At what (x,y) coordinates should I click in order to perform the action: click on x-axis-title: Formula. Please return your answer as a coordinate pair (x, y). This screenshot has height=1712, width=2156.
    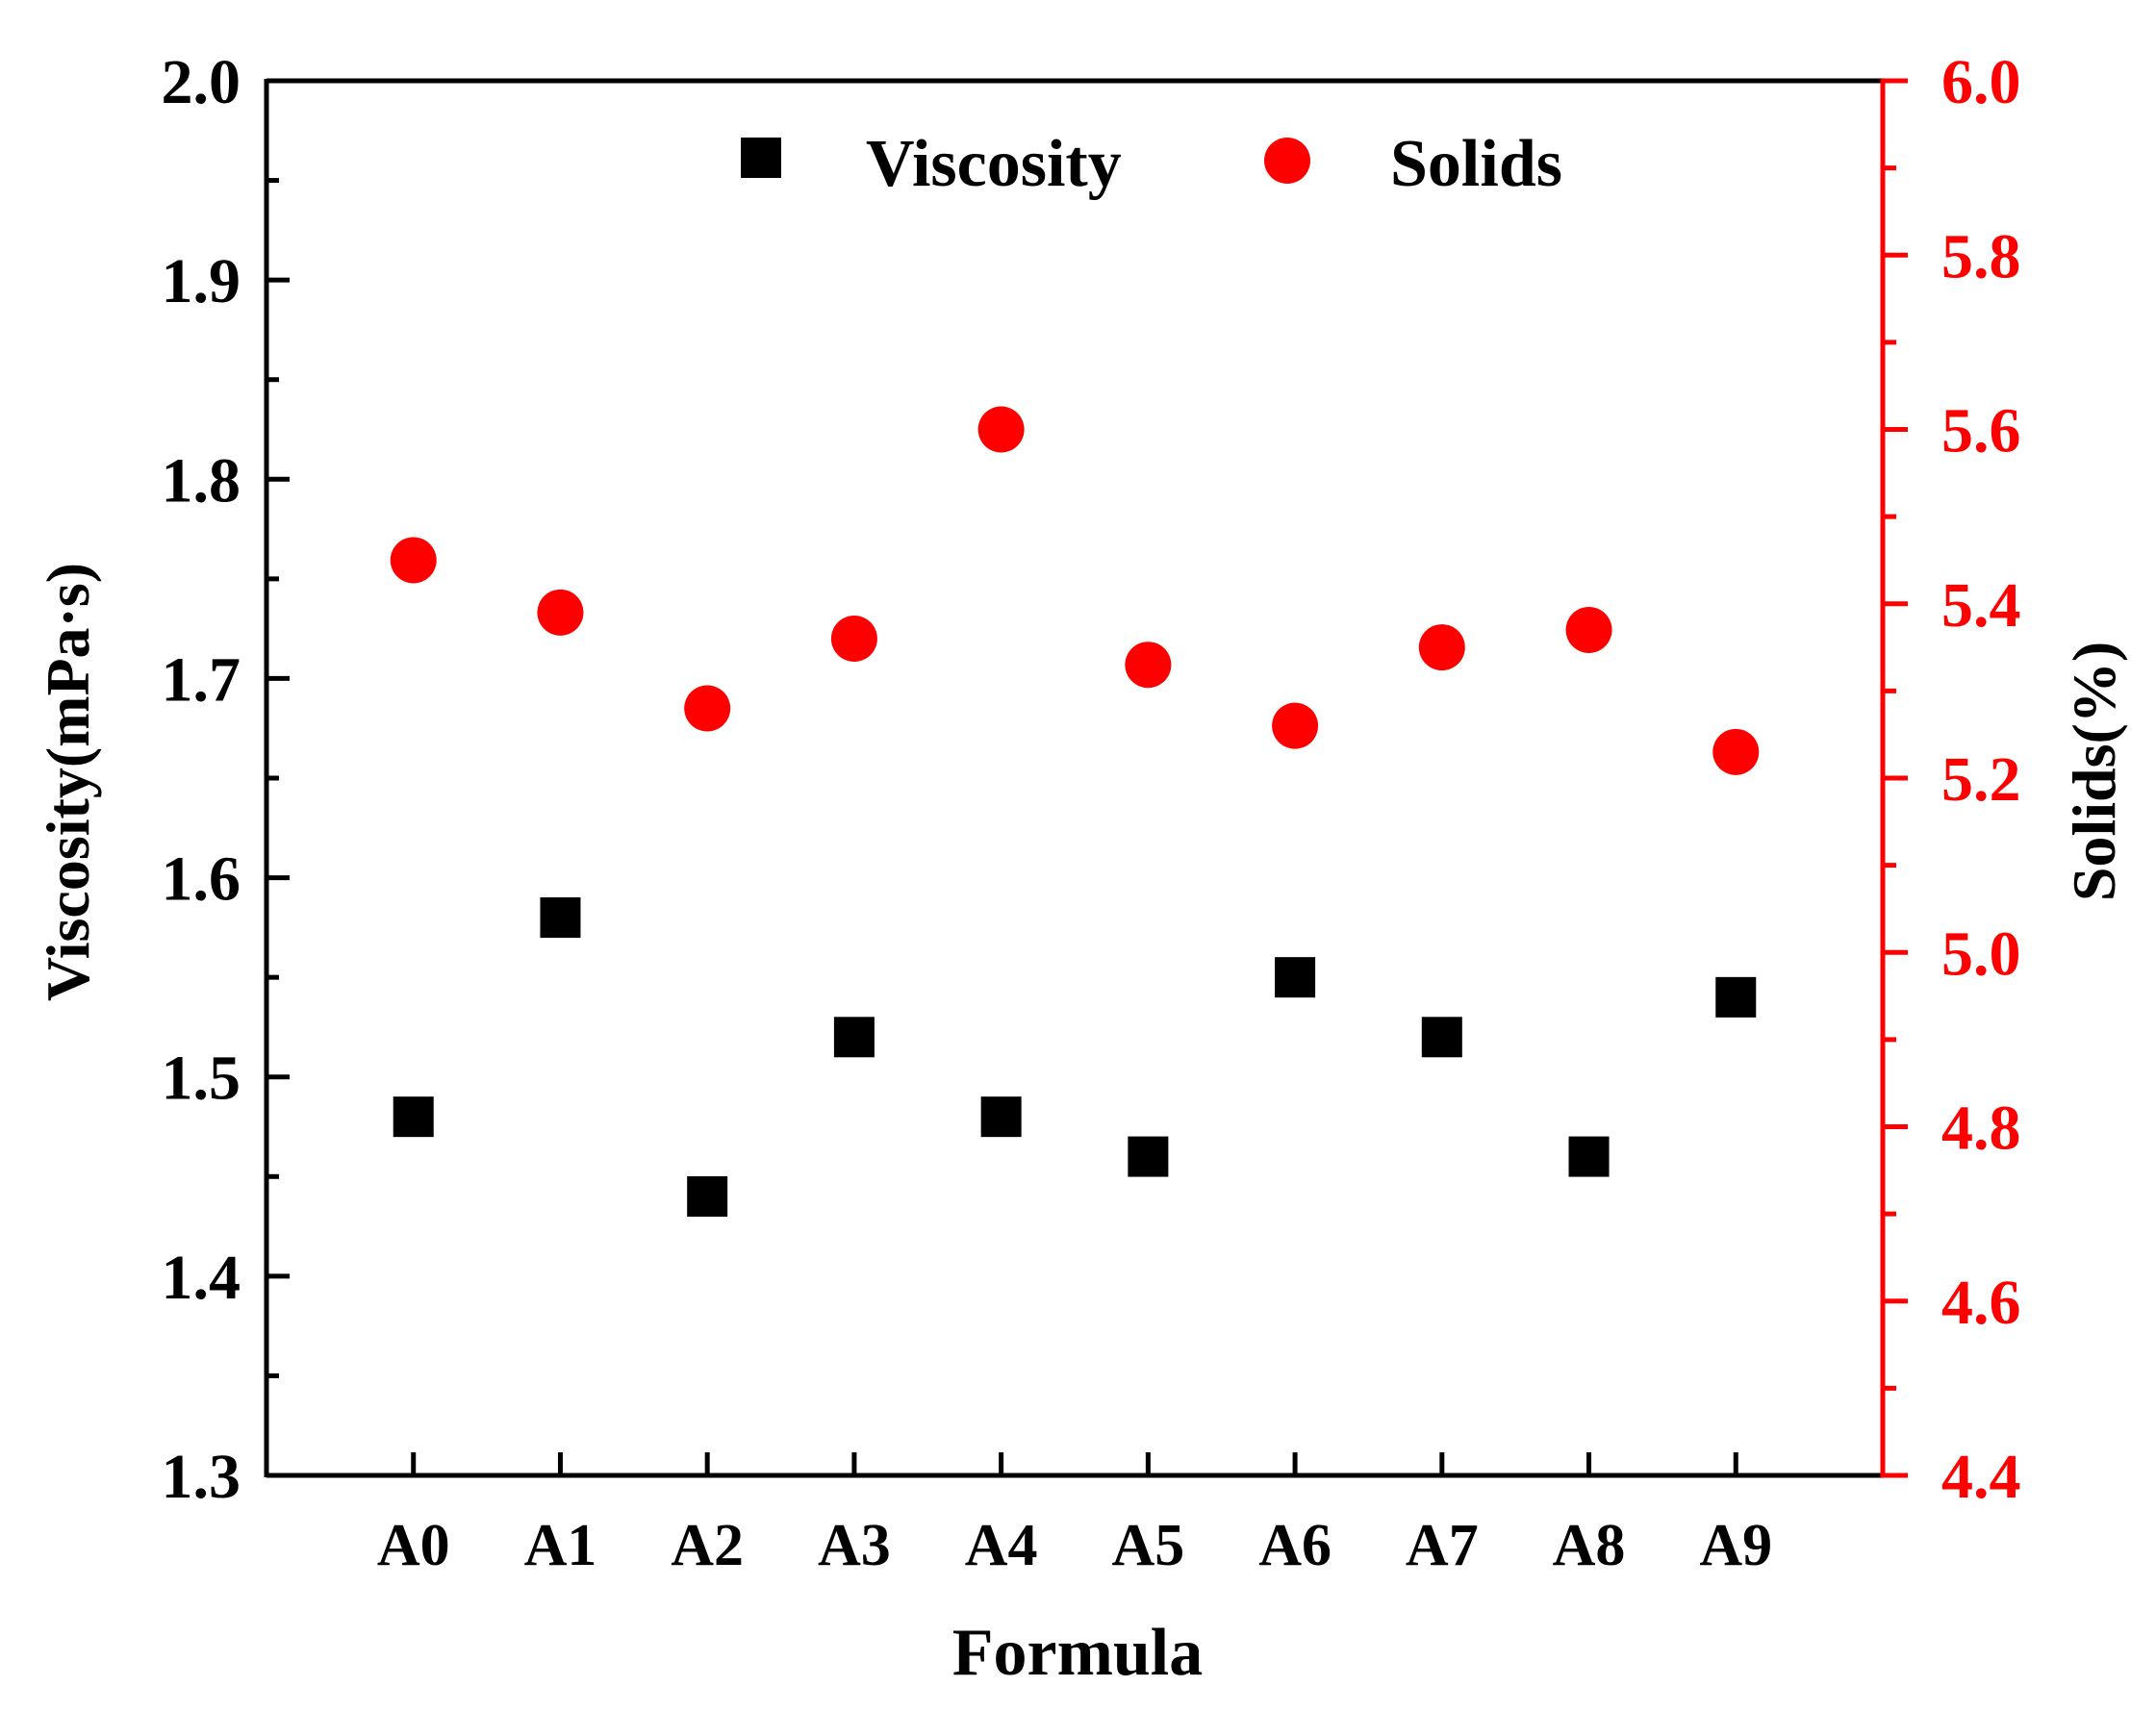
    Looking at the image, I should click on (1078, 1653).